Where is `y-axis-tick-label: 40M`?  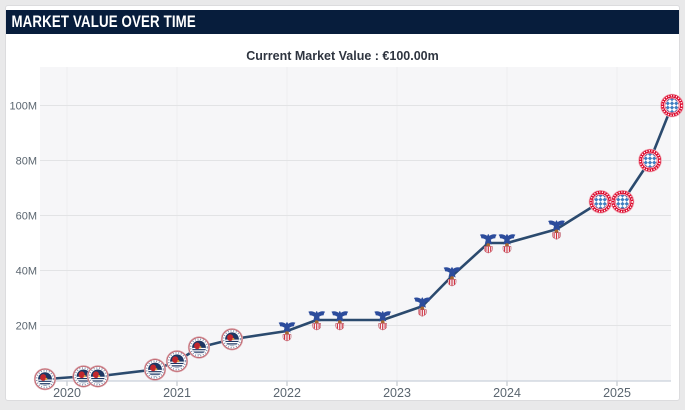 y-axis-tick-label: 40M is located at coordinates (26, 272).